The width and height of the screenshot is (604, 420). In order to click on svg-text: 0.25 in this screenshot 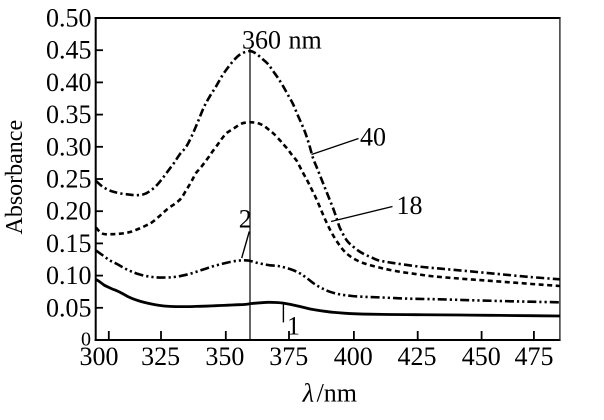, I will do `click(69, 179)`.